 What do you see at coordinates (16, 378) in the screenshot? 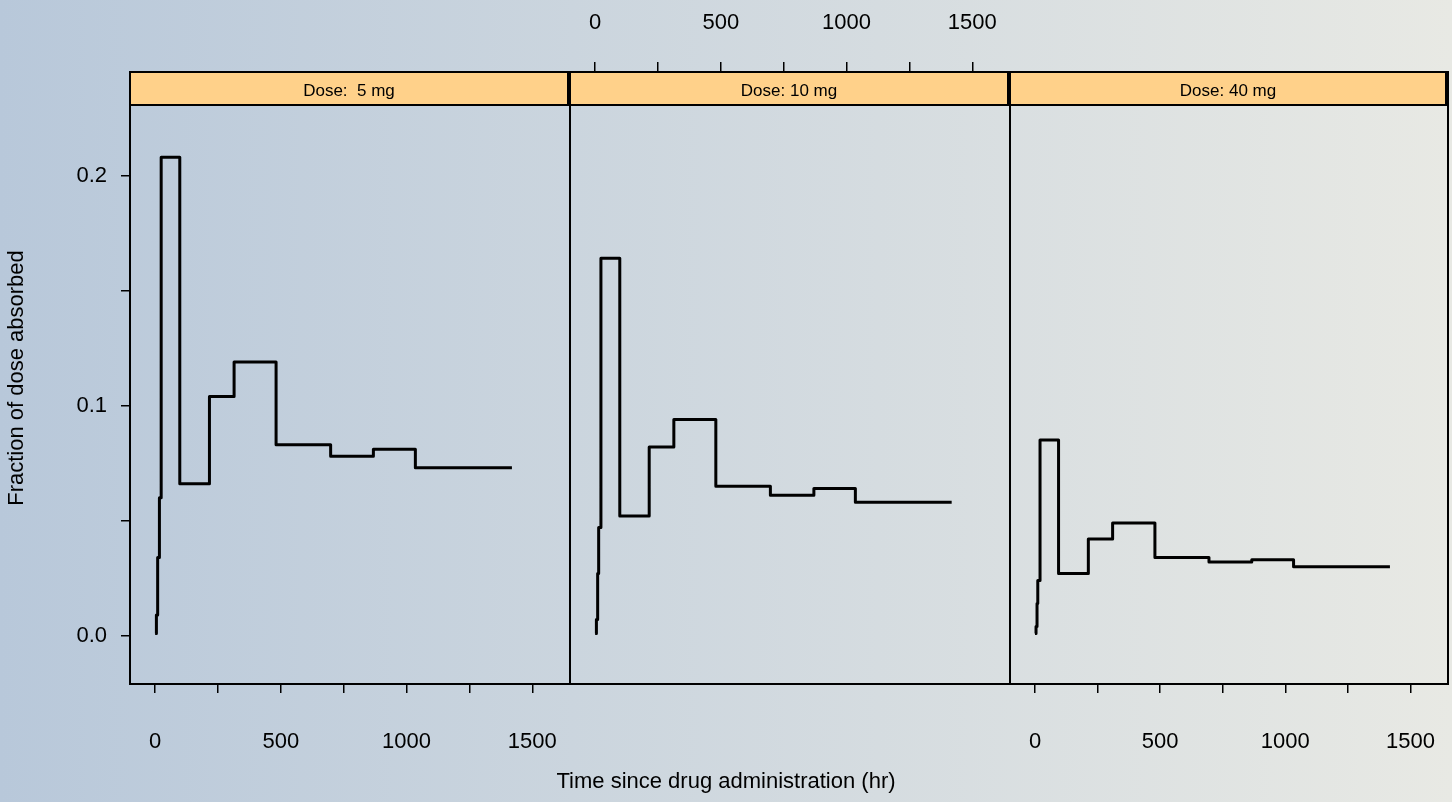
I see `y-axis-title: Fraction of dose absorbed` at bounding box center [16, 378].